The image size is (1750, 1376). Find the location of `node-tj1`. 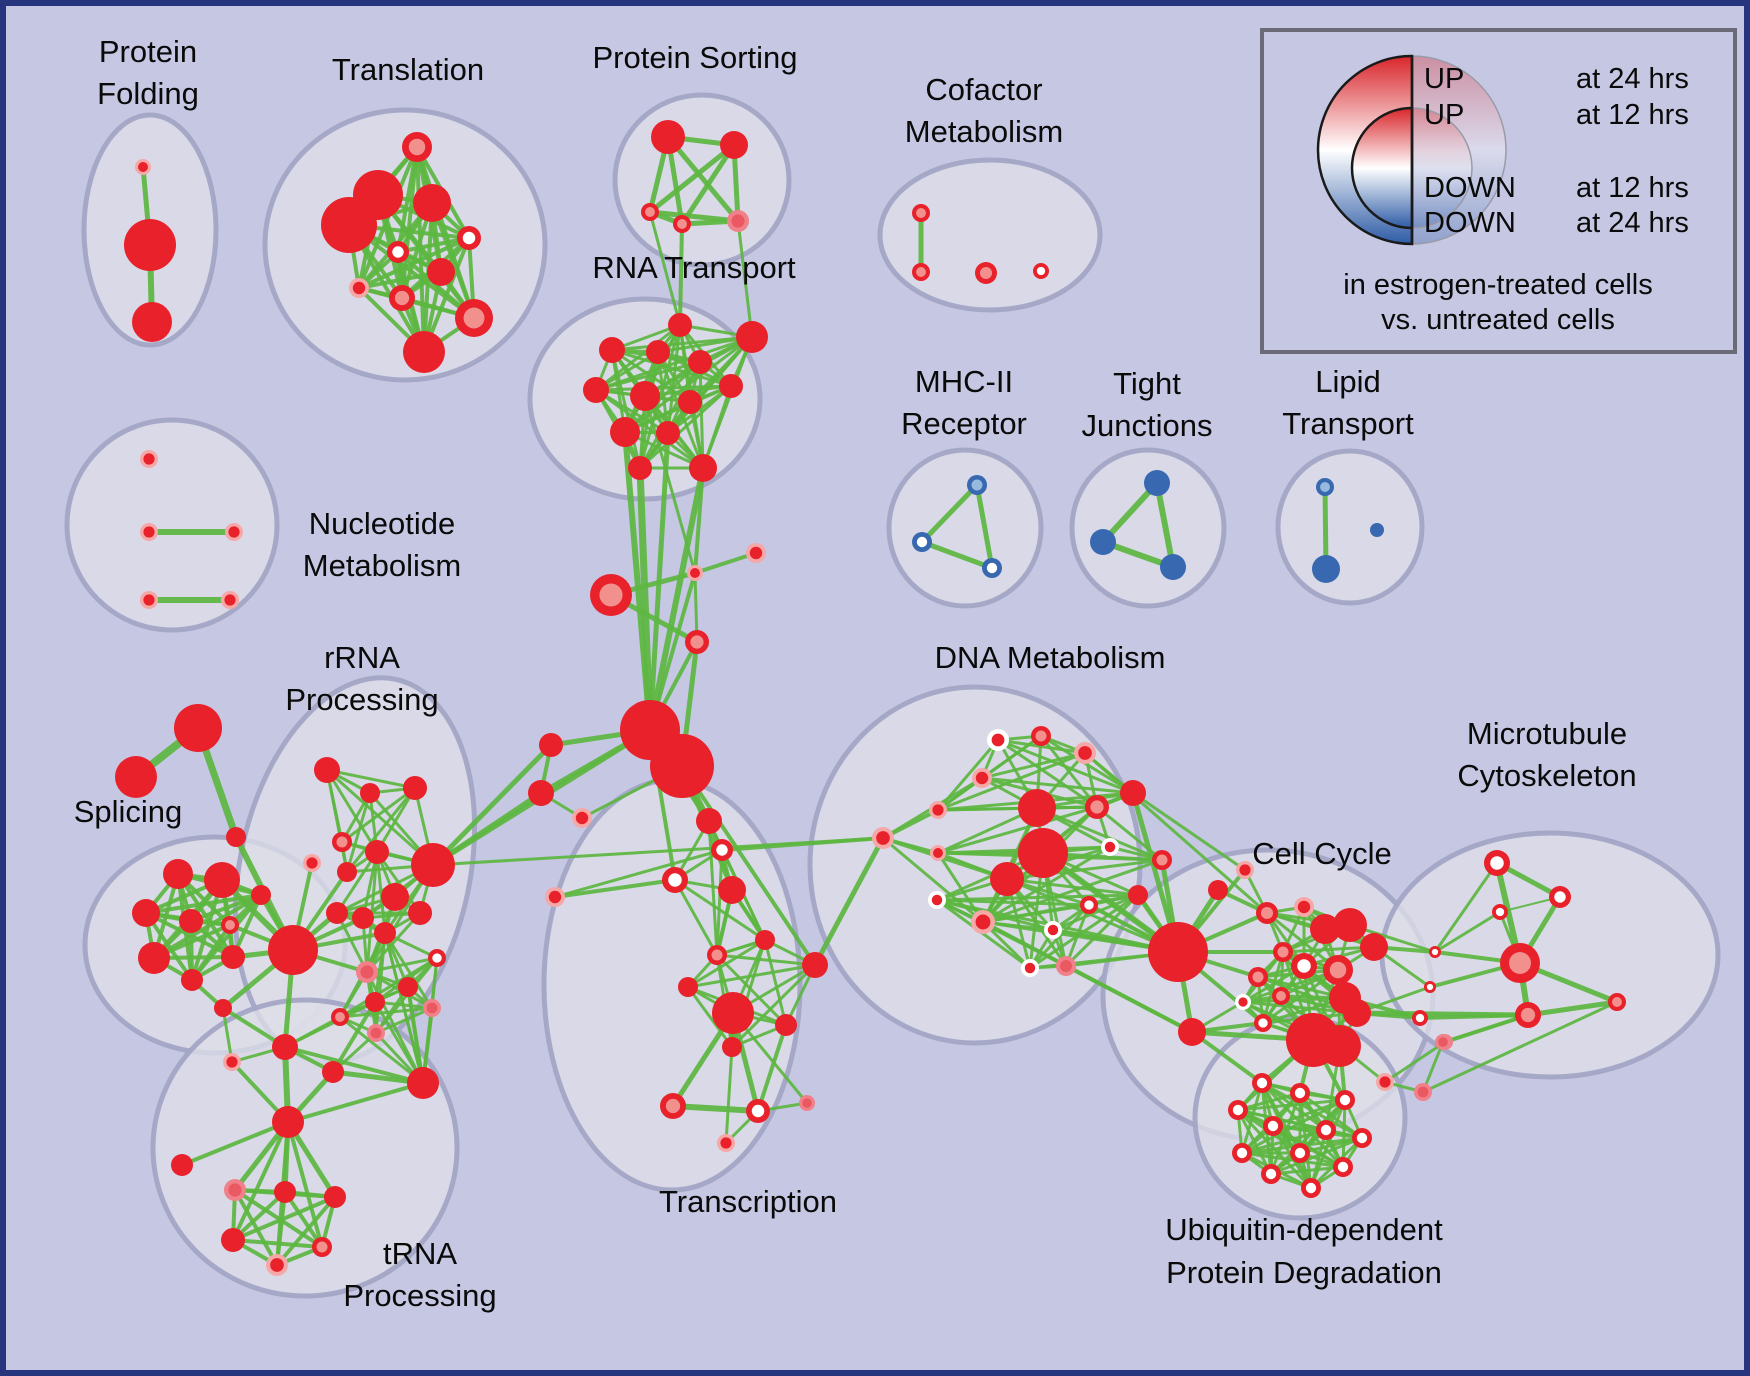

node-tj1 is located at coordinates (1157, 483).